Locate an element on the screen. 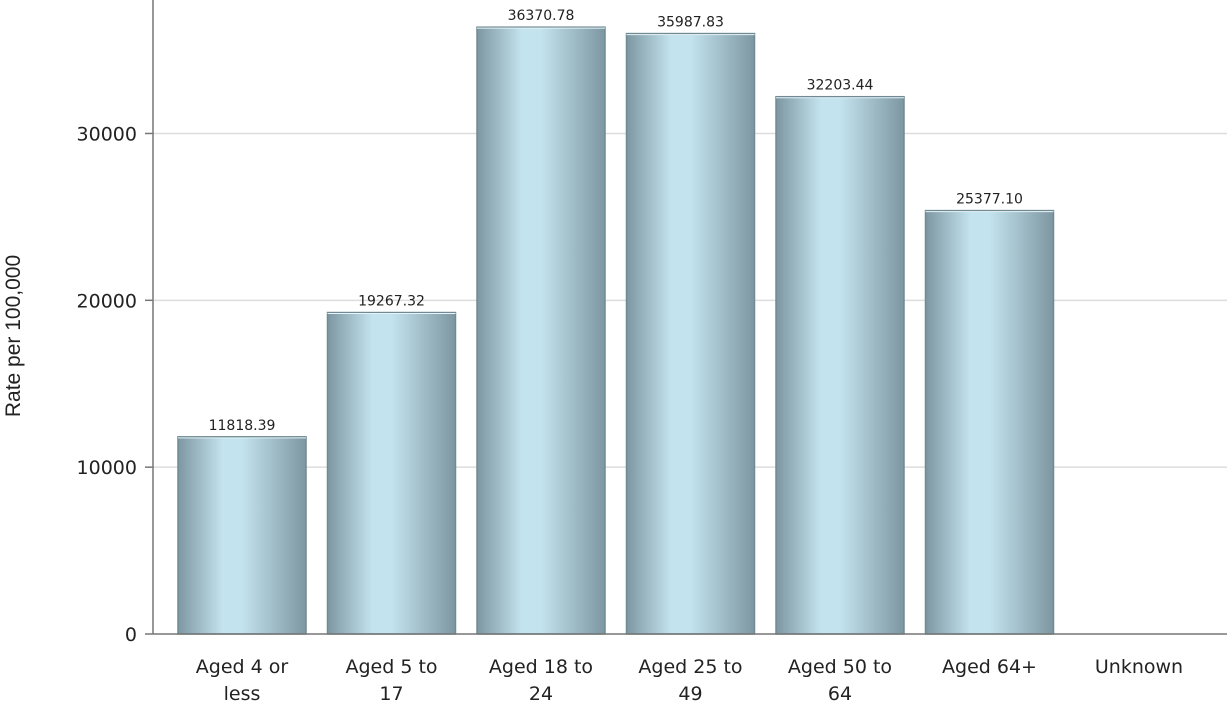  data-label-5: 25377.10 is located at coordinates (989, 200).